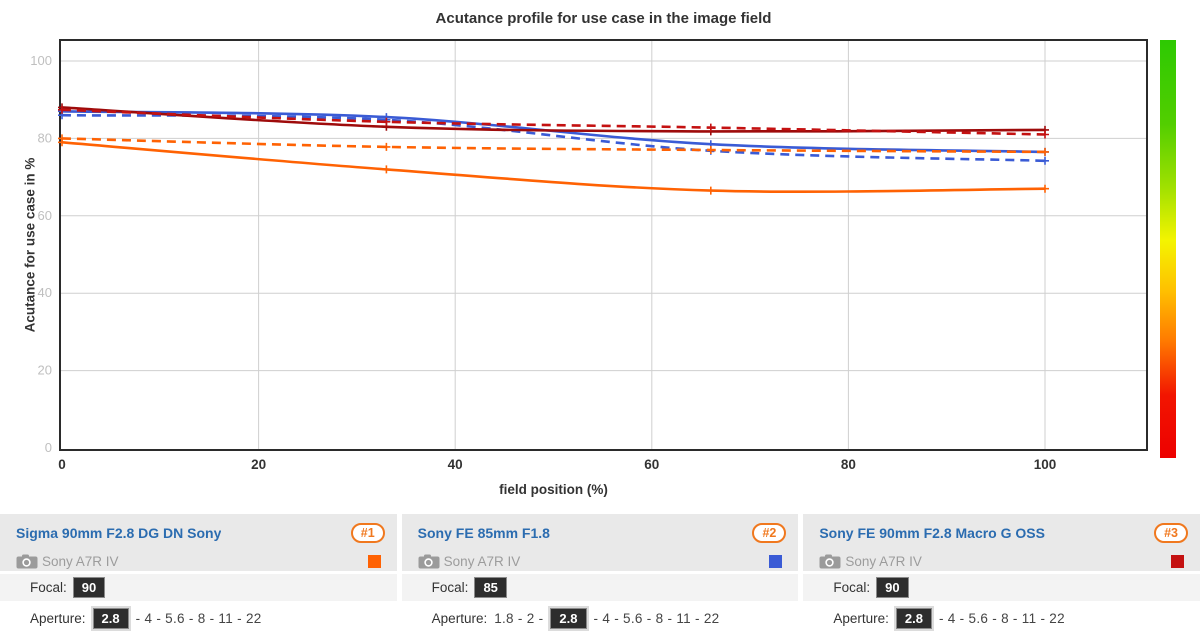 The width and height of the screenshot is (1200, 635). I want to click on lens-name-link: Sony FE 90mm F2.8 Macro G OSS, so click(932, 533).